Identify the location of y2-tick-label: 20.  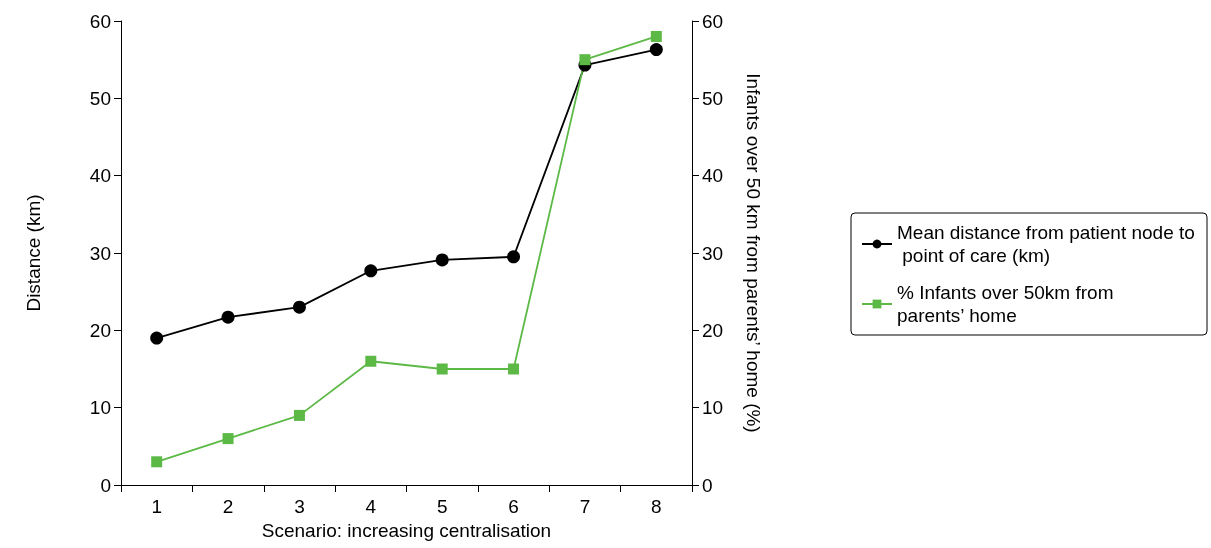
(713, 330).